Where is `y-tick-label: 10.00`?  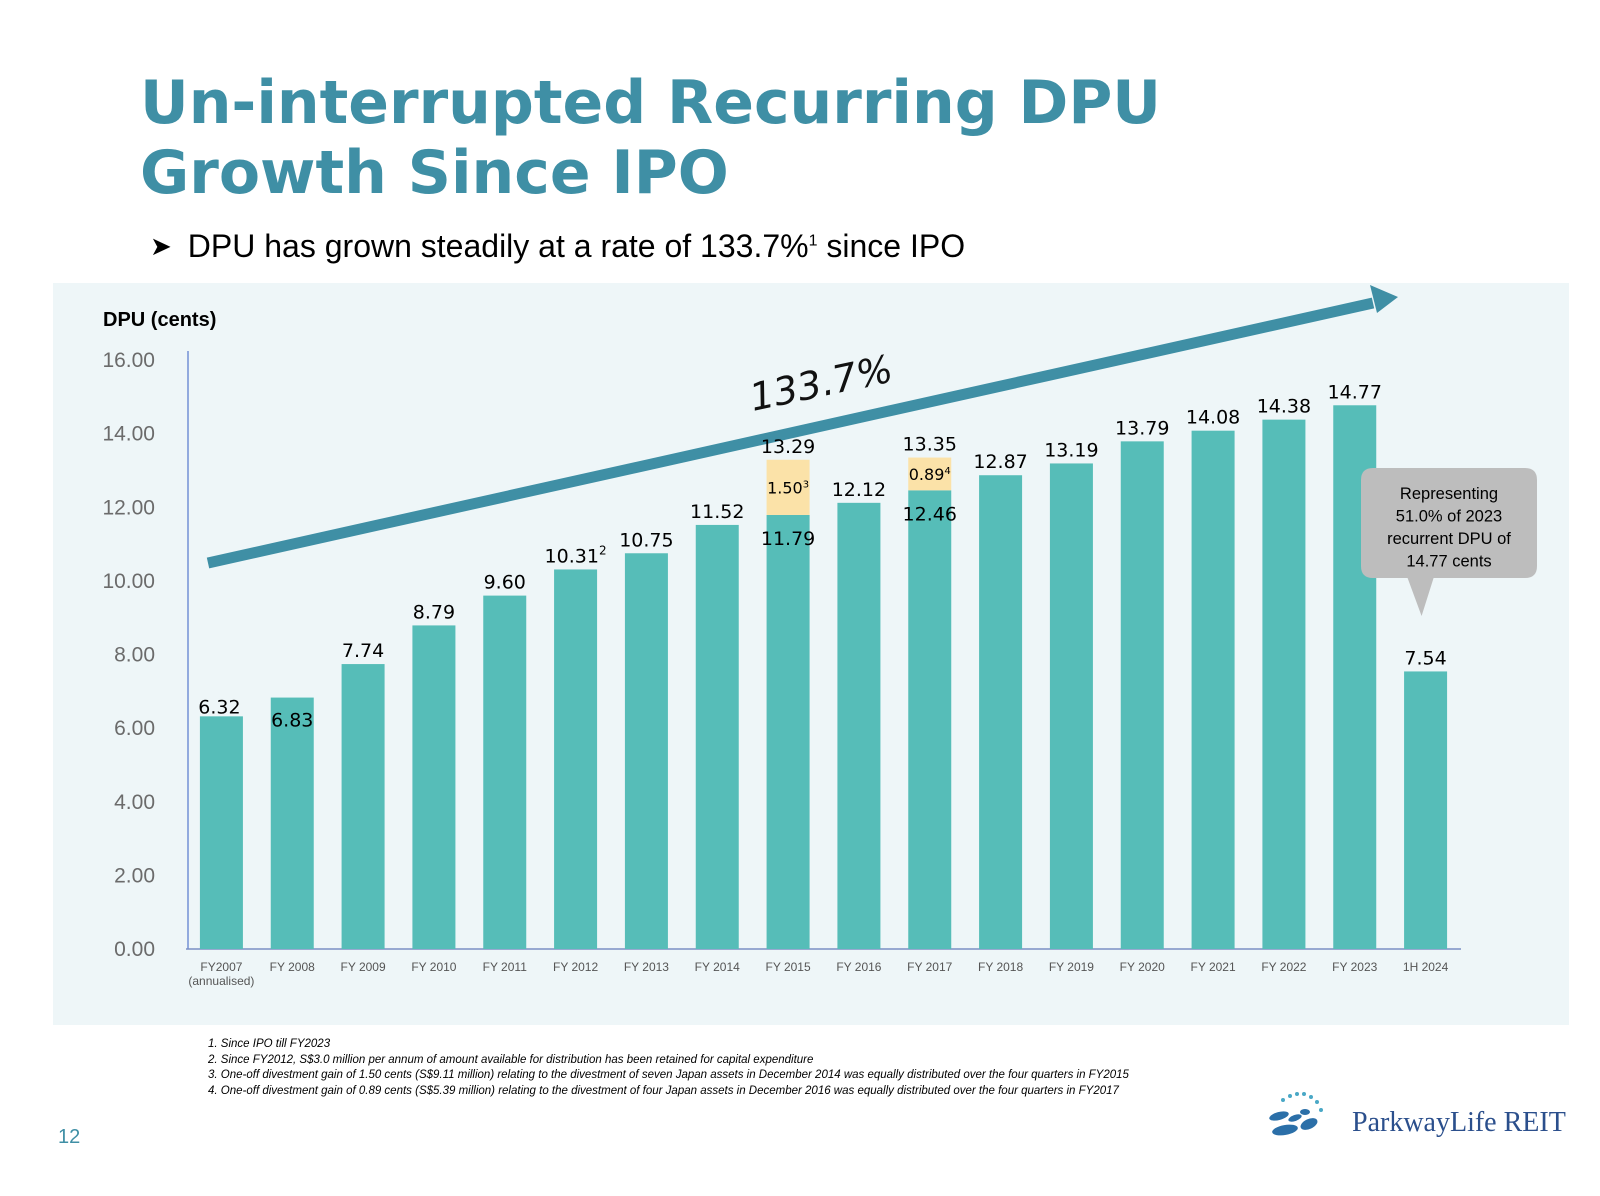
y-tick-label: 10.00 is located at coordinates (128, 581).